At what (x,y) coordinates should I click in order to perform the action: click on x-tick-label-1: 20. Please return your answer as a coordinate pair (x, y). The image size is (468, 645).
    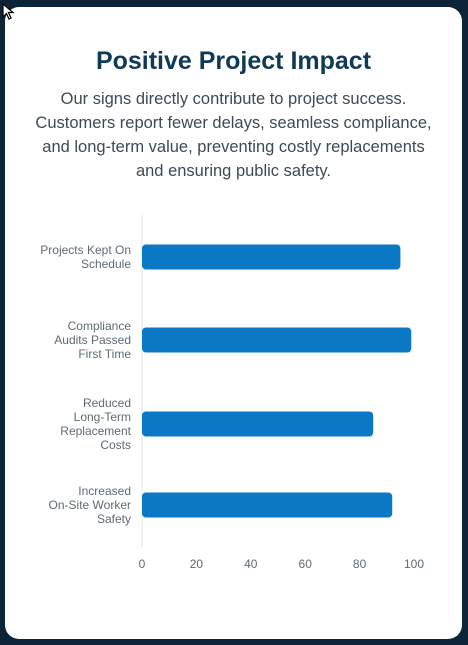
    Looking at the image, I should click on (197, 564).